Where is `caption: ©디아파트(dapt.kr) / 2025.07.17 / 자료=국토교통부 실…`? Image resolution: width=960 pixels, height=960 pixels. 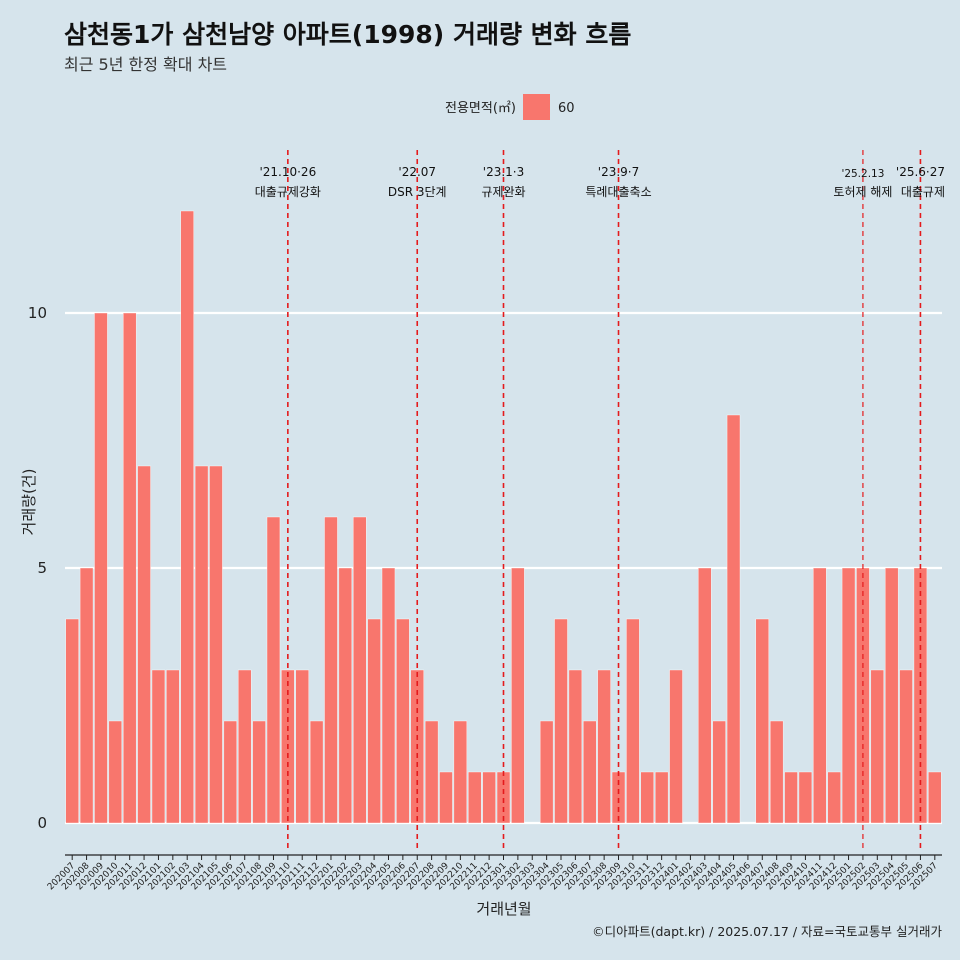
caption: ©디아파트(dapt.kr) / 2025.07.17 / 자료=국토교통부 실… is located at coordinates (767, 931).